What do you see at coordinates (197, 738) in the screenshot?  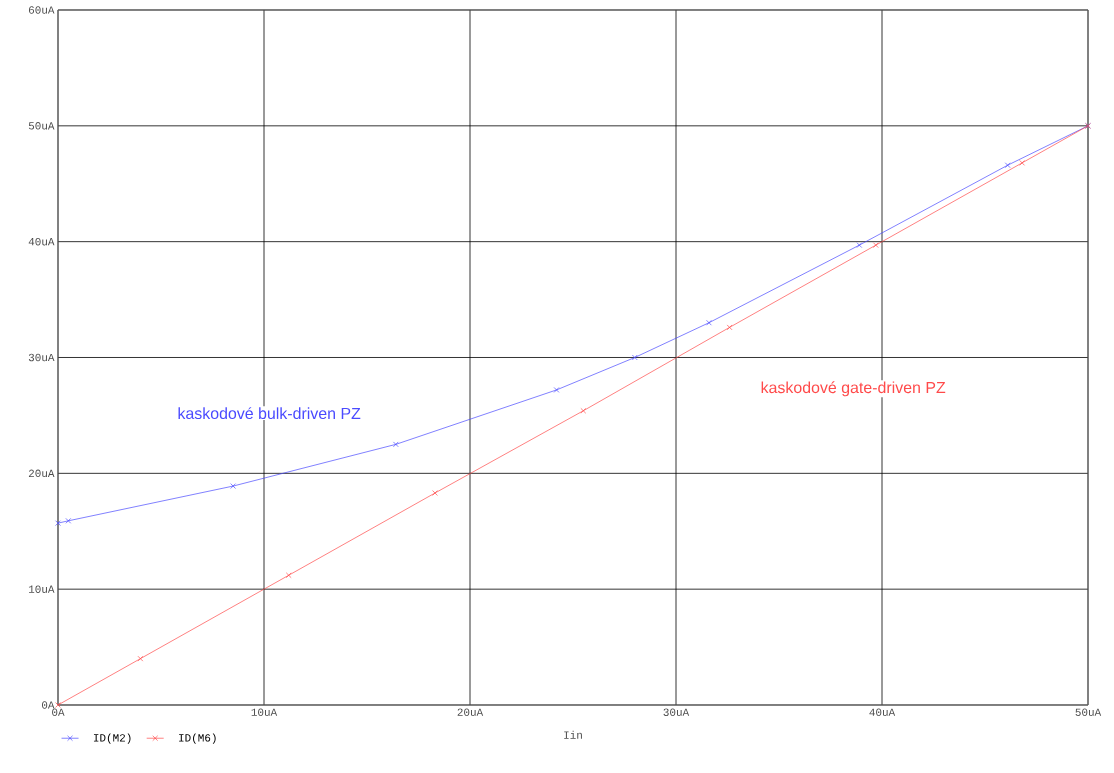 I see `legend-label: ID(M6)` at bounding box center [197, 738].